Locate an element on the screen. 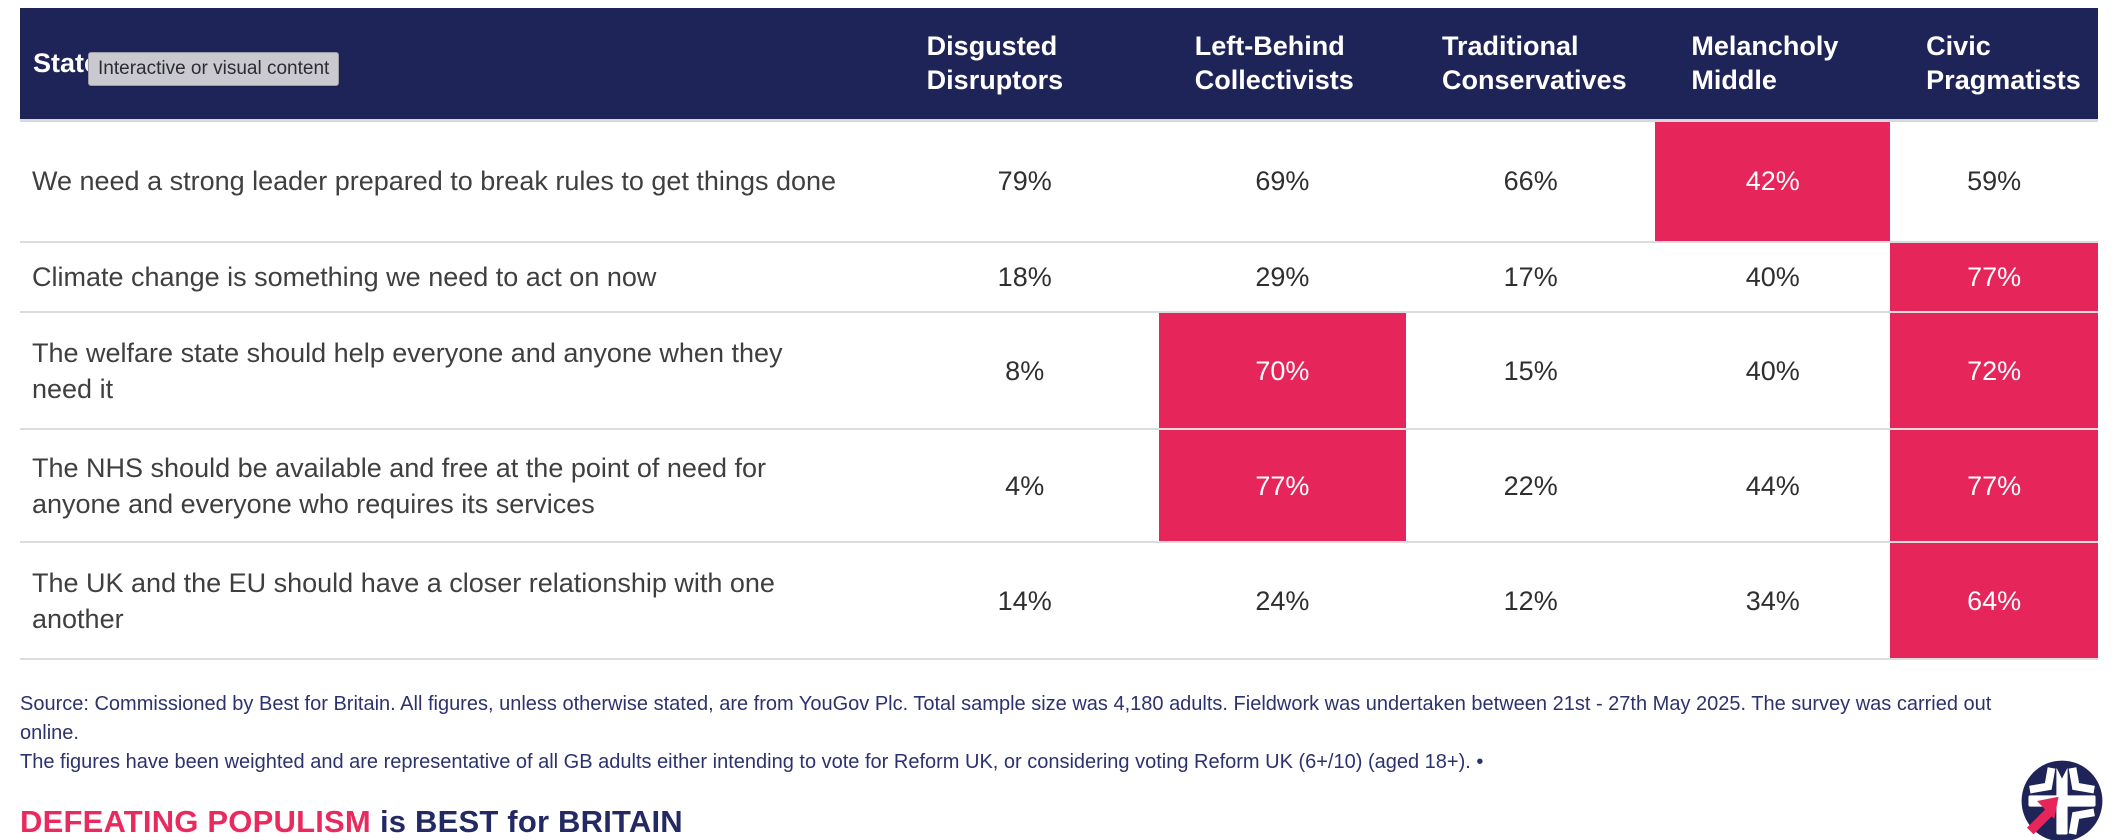 Image resolution: width=2118 pixels, height=840 pixels. value-cell-highlighted: 64% is located at coordinates (1994, 600).